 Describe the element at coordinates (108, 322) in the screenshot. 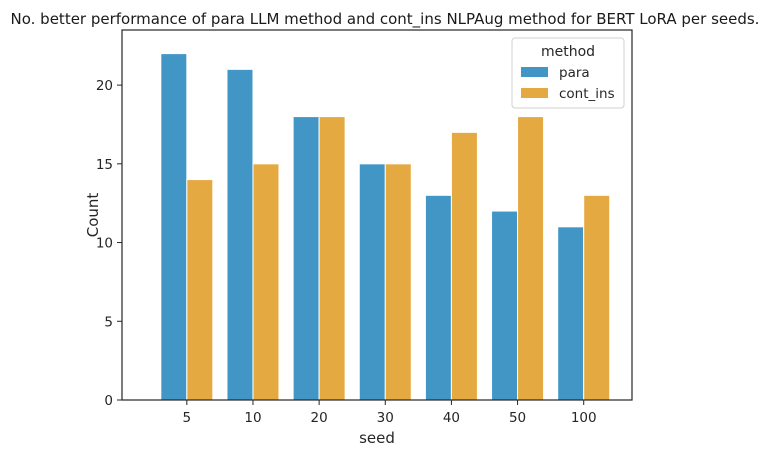

I see `y-tick-label: 5` at that location.